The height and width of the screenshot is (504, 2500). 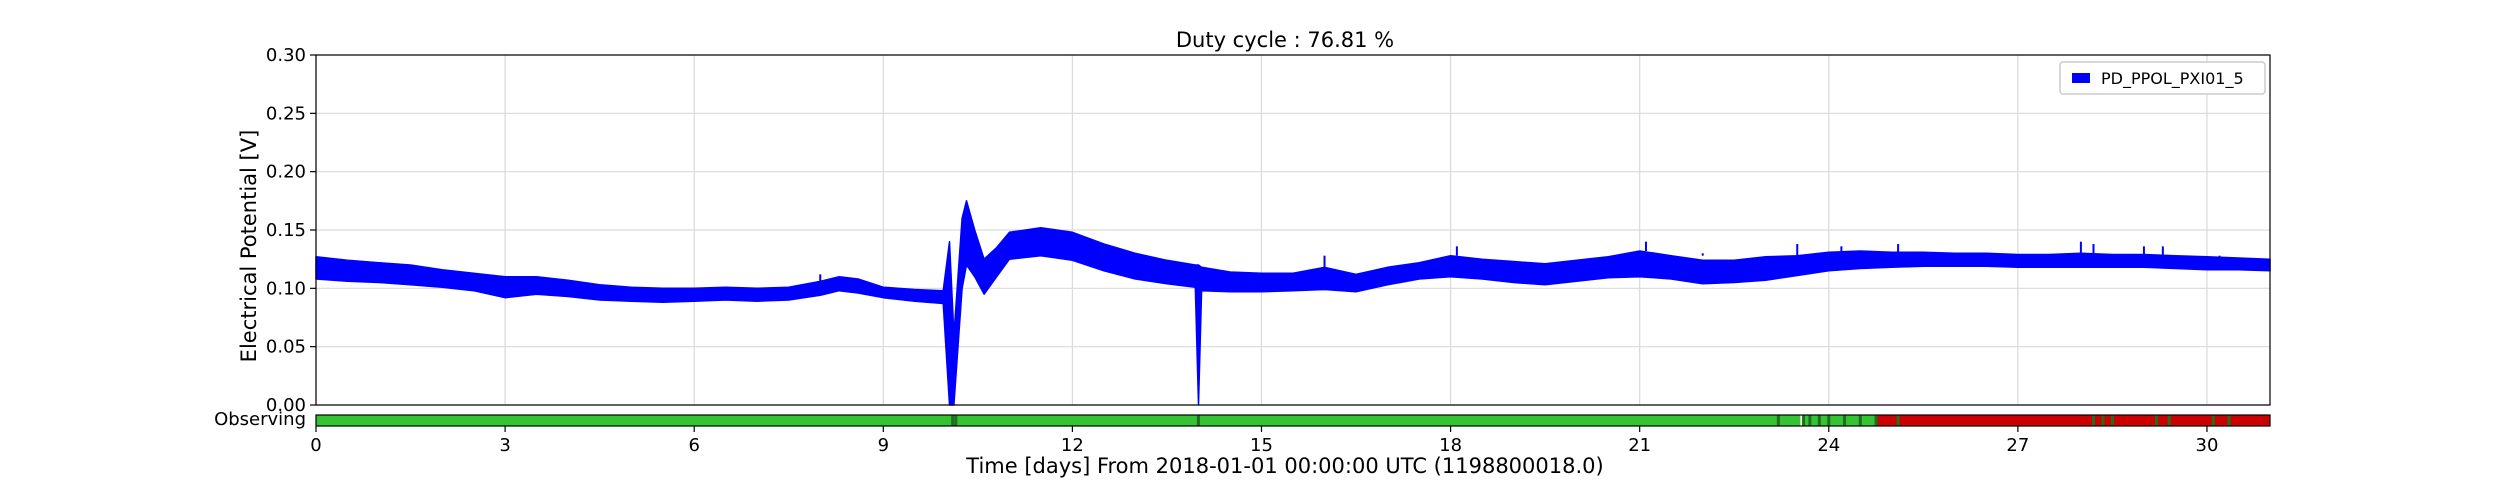 I want to click on legend-swatch, so click(x=2081, y=78).